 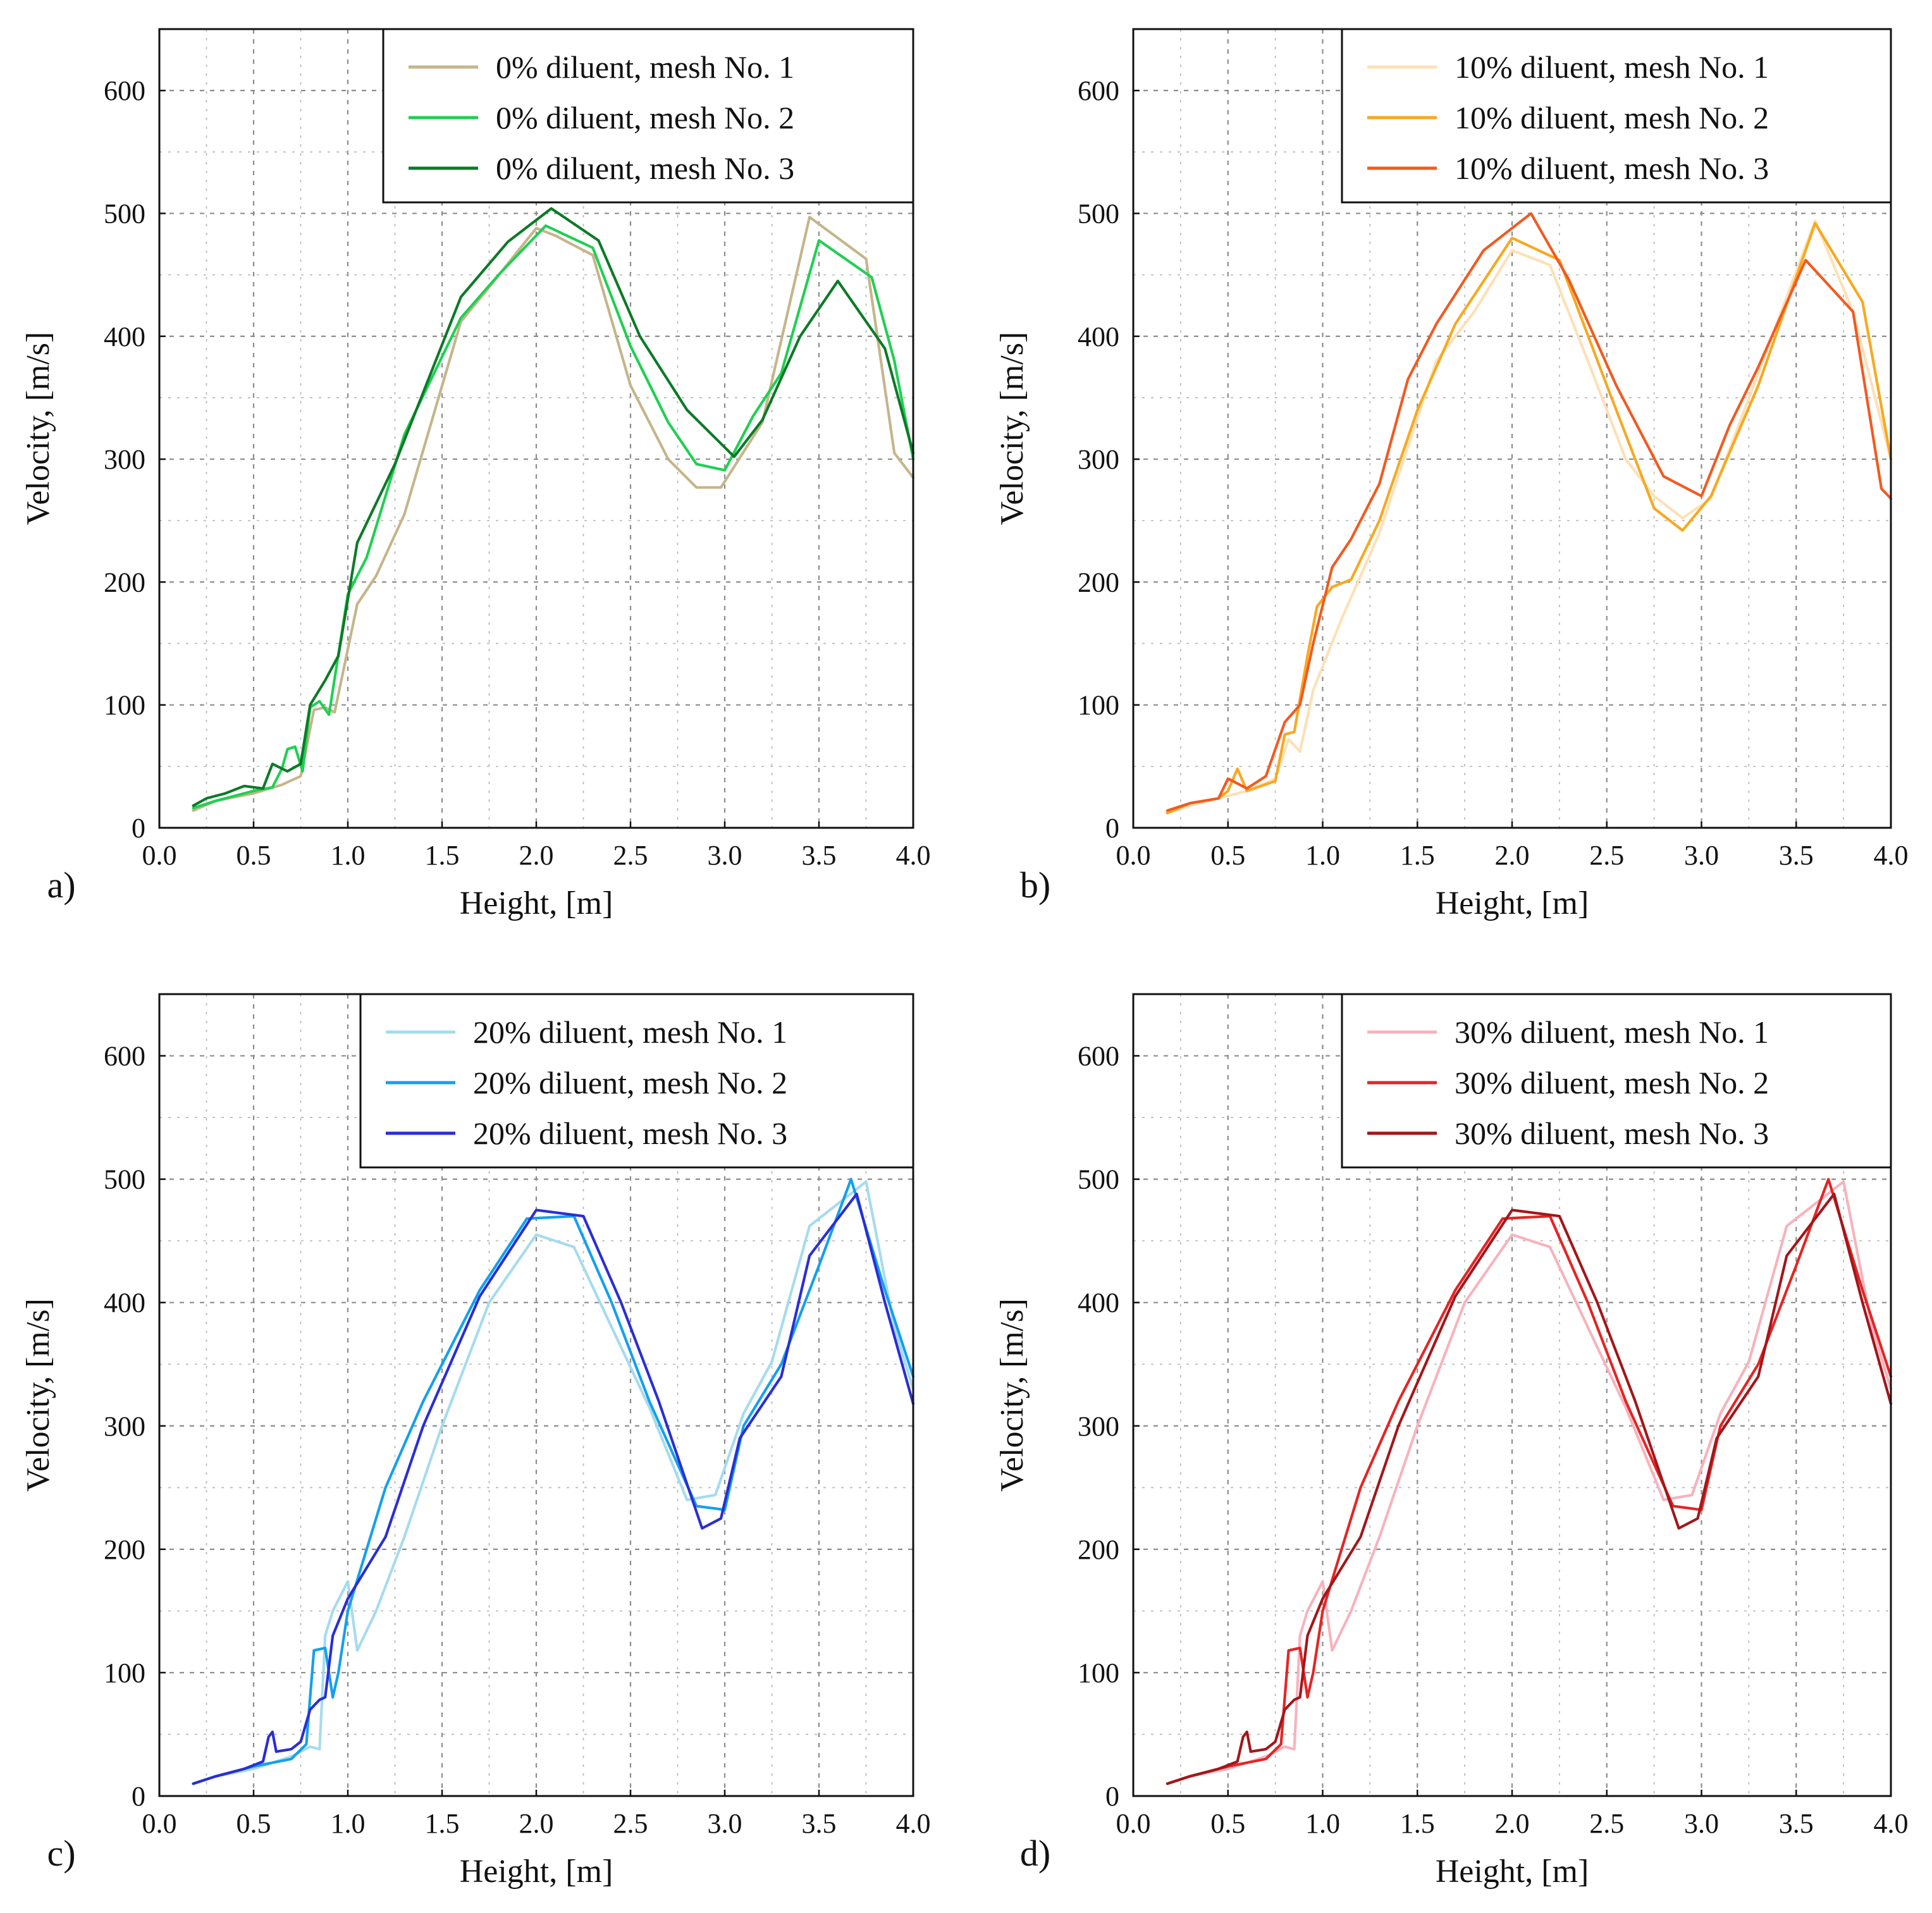 I want to click on legend-label: 0% diluent, mesh No. 3, so click(x=645, y=168).